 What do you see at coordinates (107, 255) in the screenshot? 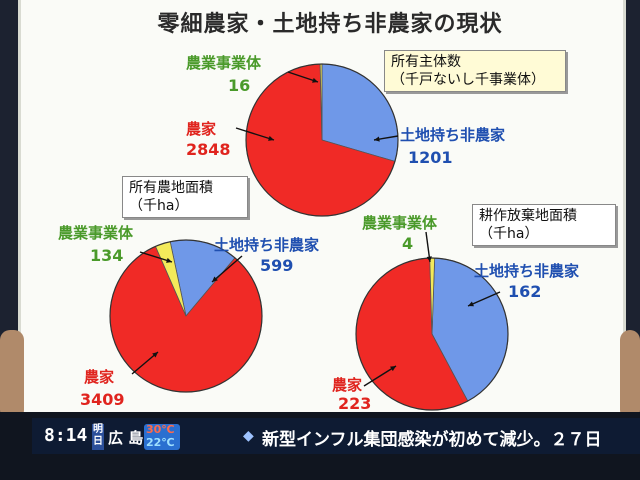
I see `pie2-value-agri-business: 134` at bounding box center [107, 255].